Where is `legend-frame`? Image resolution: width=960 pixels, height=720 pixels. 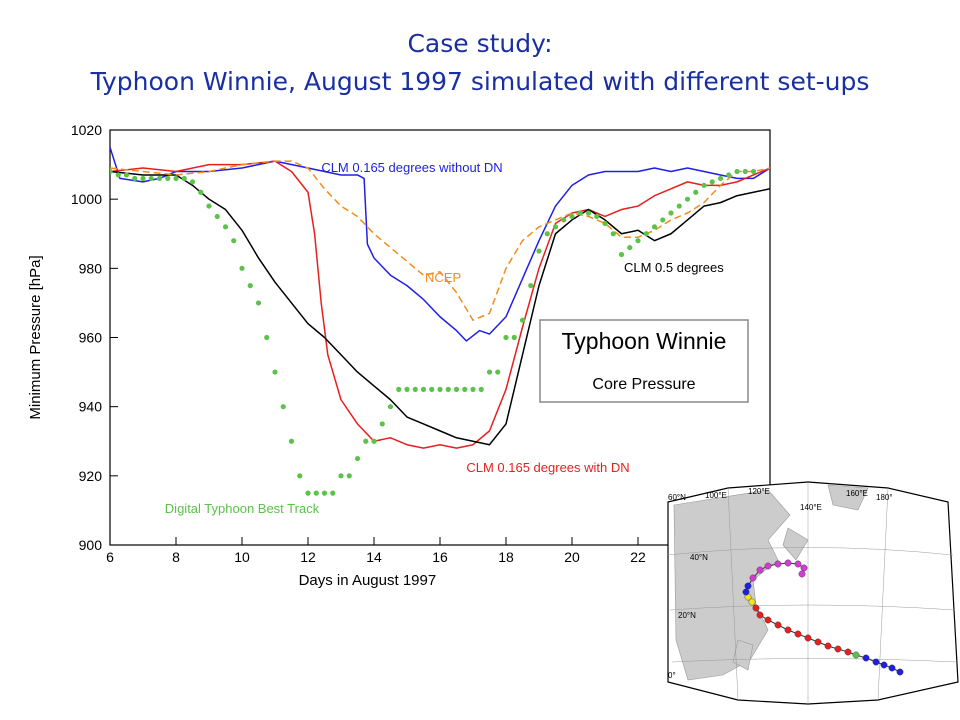
legend-frame is located at coordinates (644, 361).